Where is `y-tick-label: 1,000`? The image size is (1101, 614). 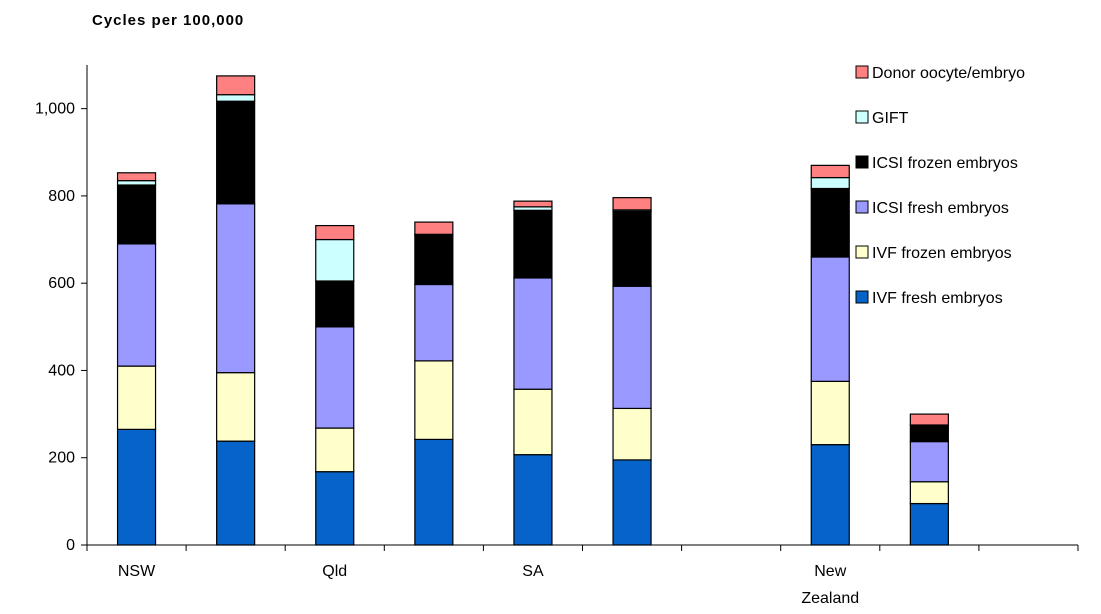 y-tick-label: 1,000 is located at coordinates (55, 109).